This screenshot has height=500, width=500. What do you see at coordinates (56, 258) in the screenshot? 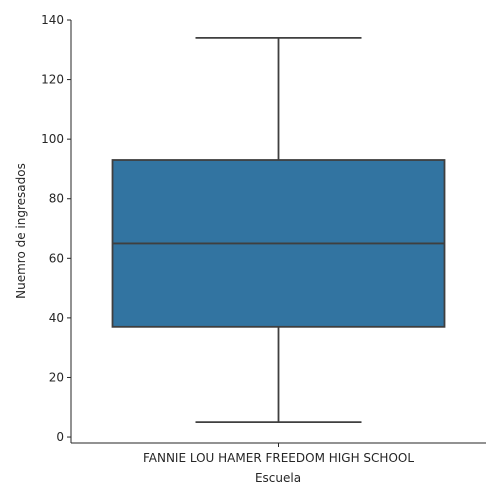
I see `y-tick-label: 60` at bounding box center [56, 258].